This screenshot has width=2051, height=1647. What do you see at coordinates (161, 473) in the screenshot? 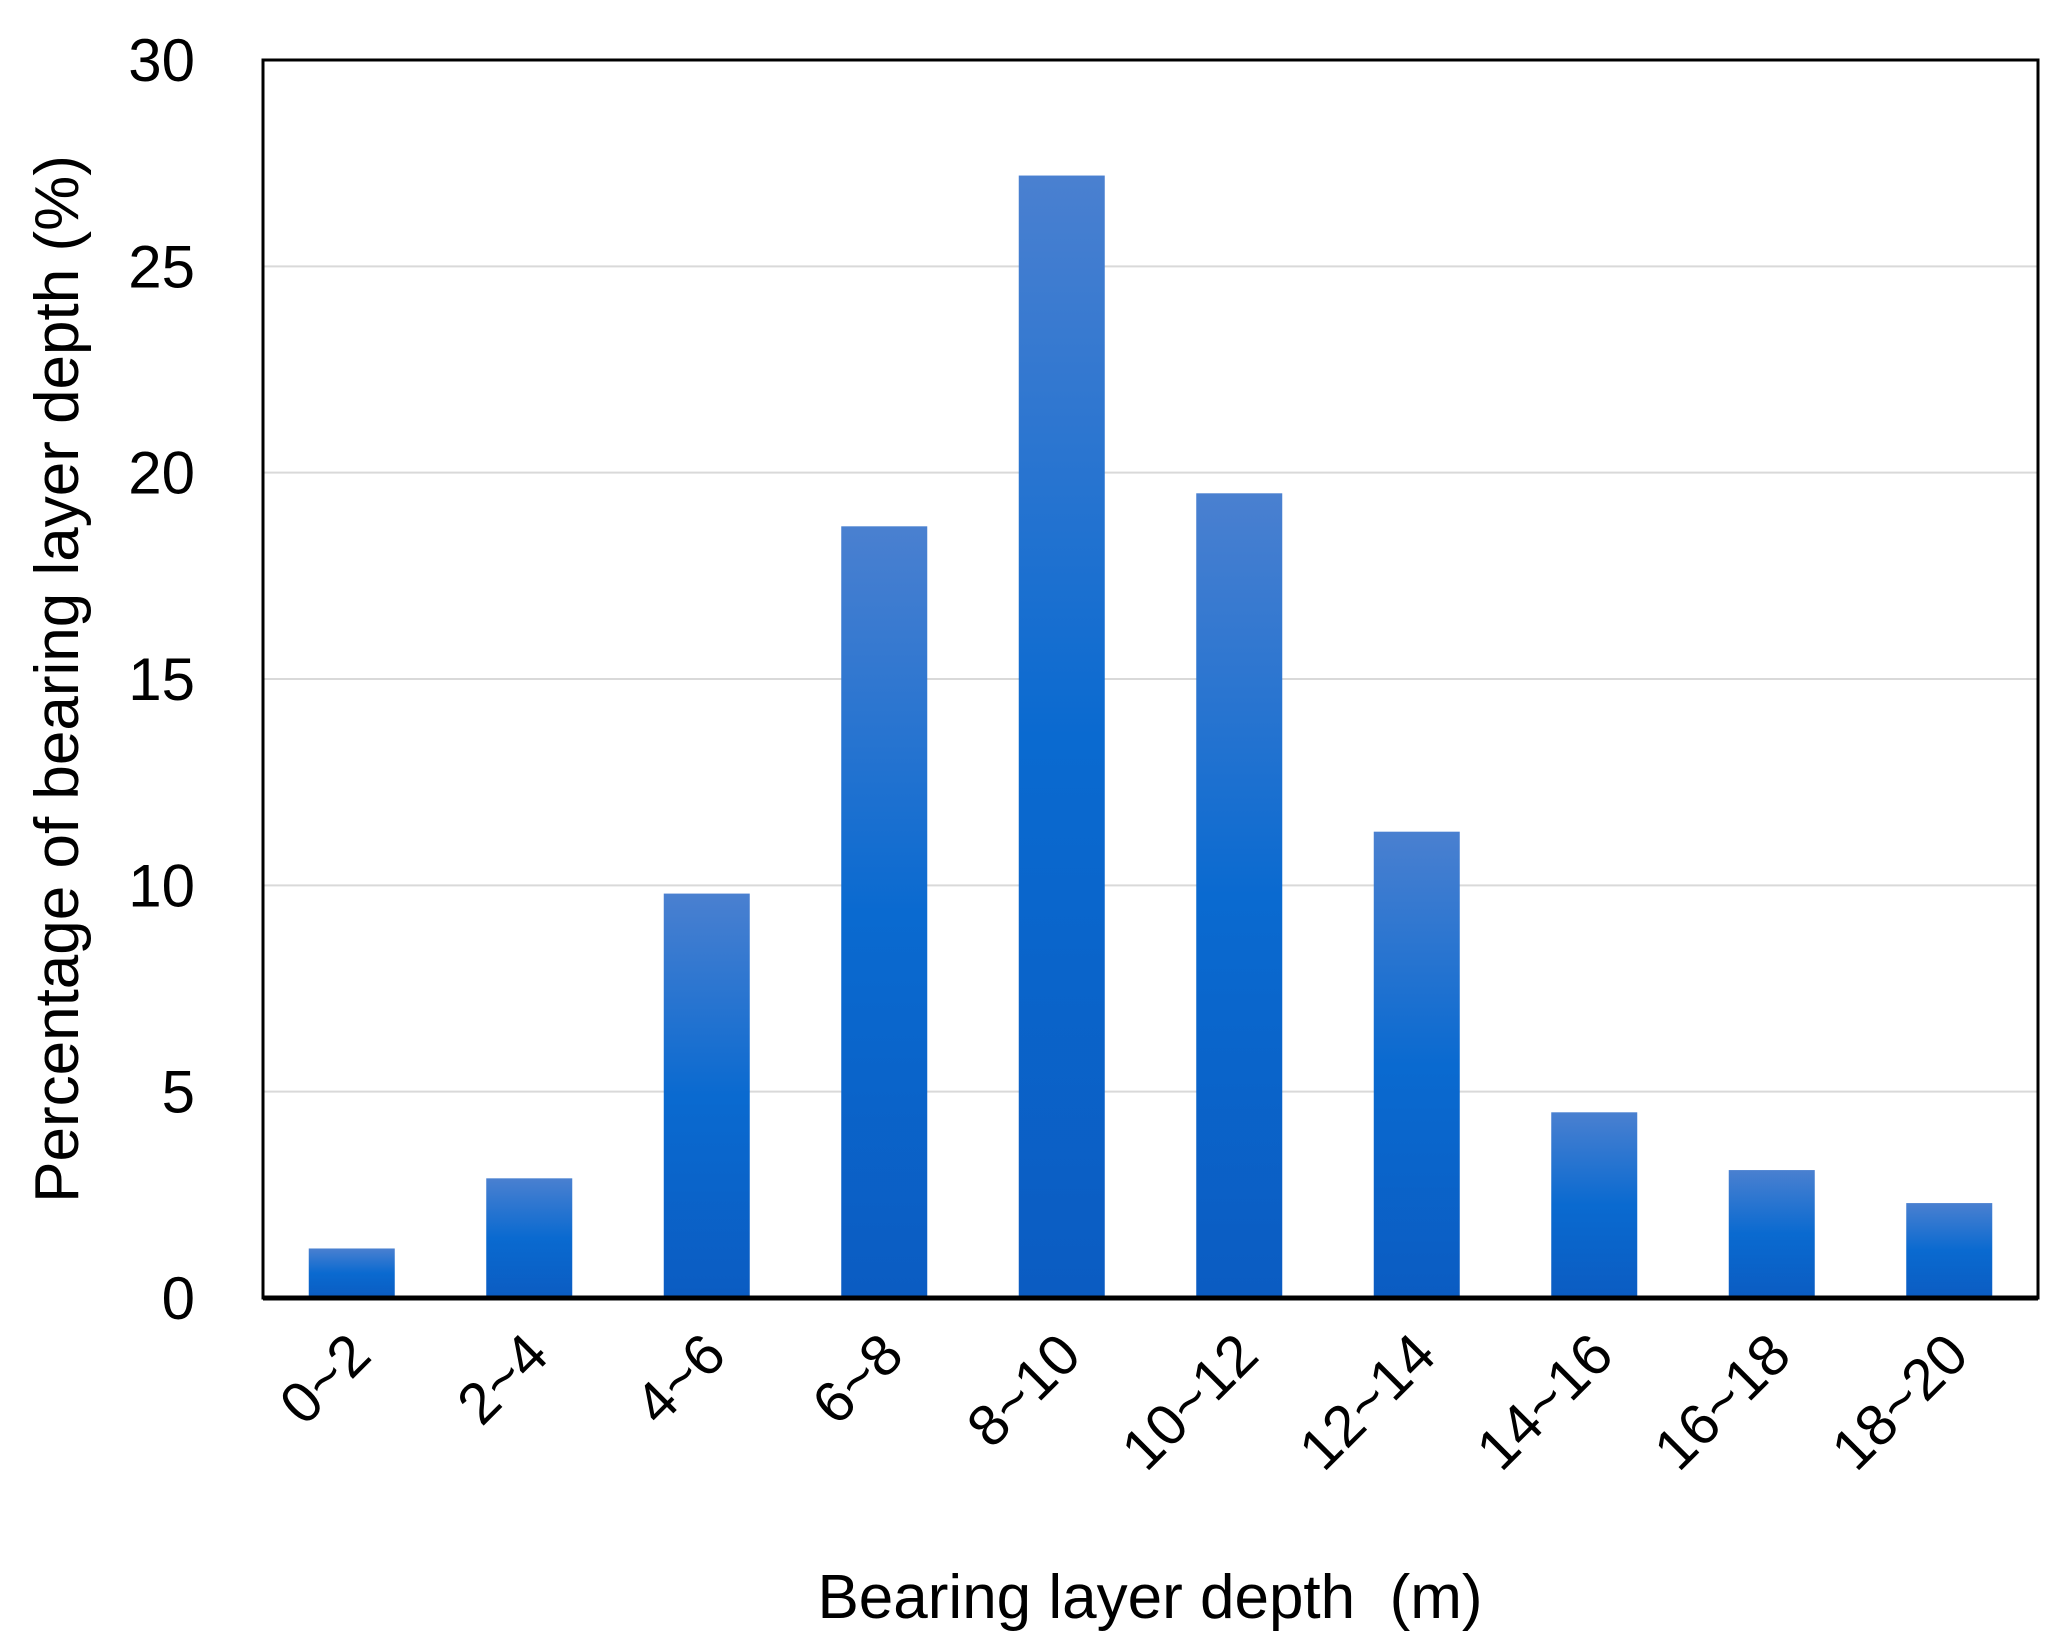
I see `y-tick-label: 20` at bounding box center [161, 473].